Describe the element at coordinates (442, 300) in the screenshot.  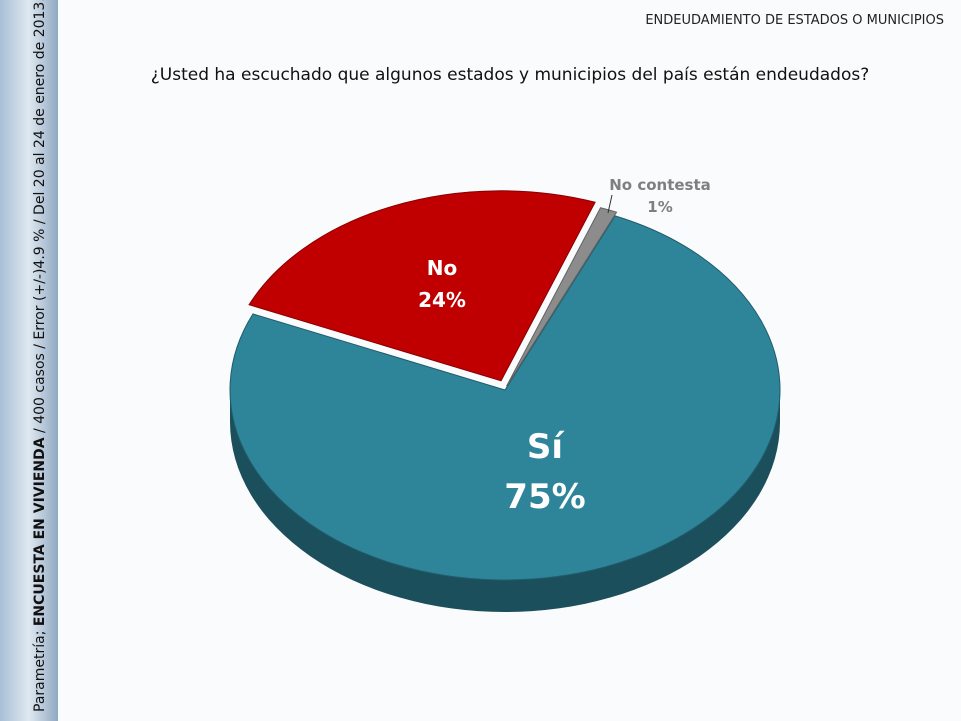
I see `value-label: 24%` at that location.